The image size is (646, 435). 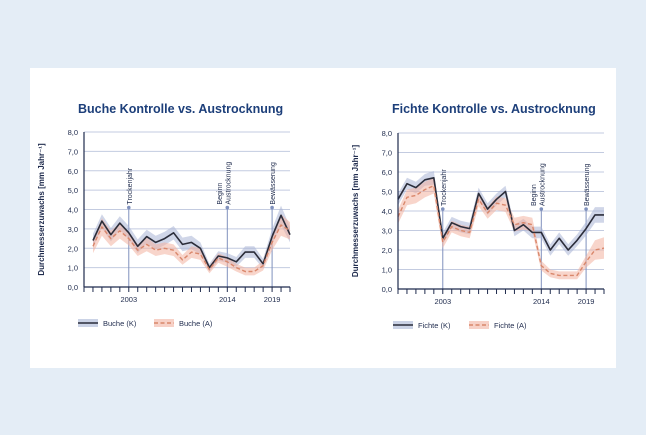 I want to click on legend-label: Fichte (K), so click(x=434, y=325).